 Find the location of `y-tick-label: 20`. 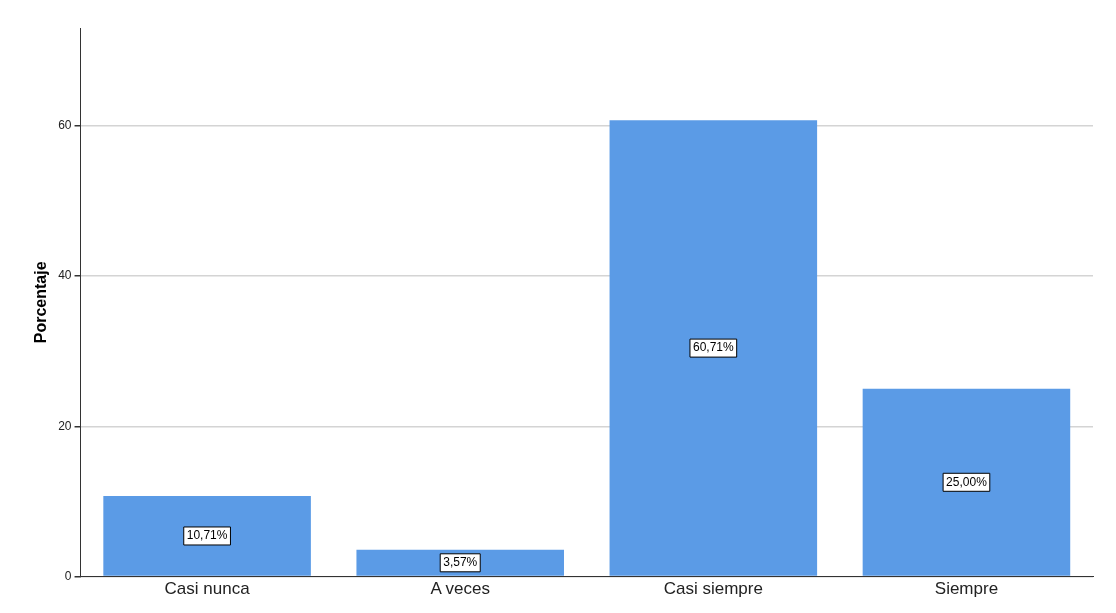

y-tick-label: 20 is located at coordinates (65, 425).